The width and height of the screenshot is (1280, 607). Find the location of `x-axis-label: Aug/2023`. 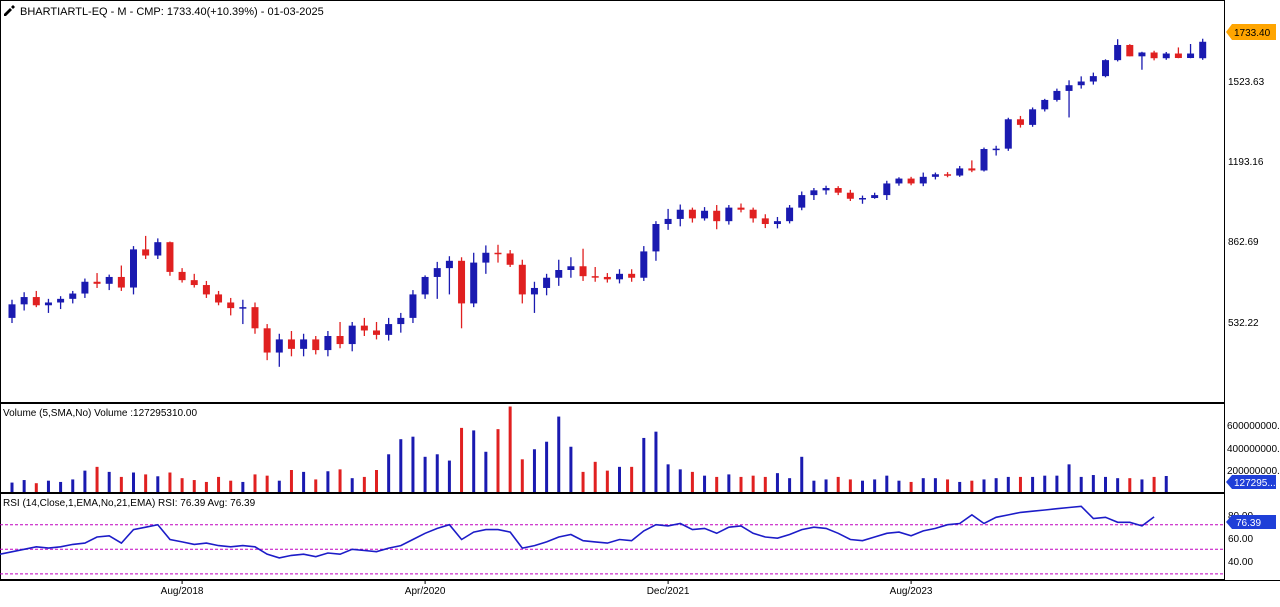

x-axis-label: Aug/2023 is located at coordinates (911, 591).